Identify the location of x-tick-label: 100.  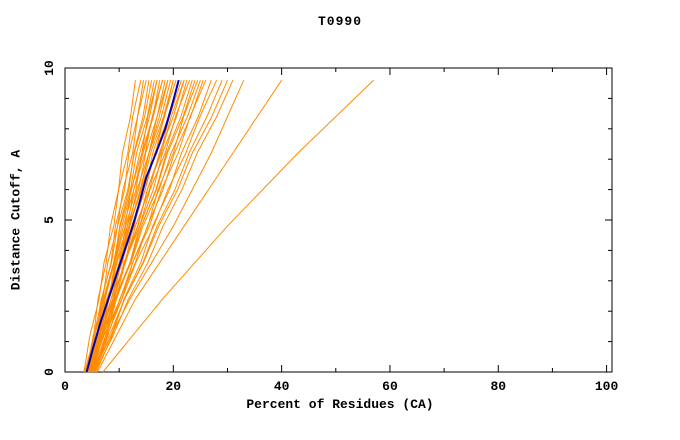
(607, 386).